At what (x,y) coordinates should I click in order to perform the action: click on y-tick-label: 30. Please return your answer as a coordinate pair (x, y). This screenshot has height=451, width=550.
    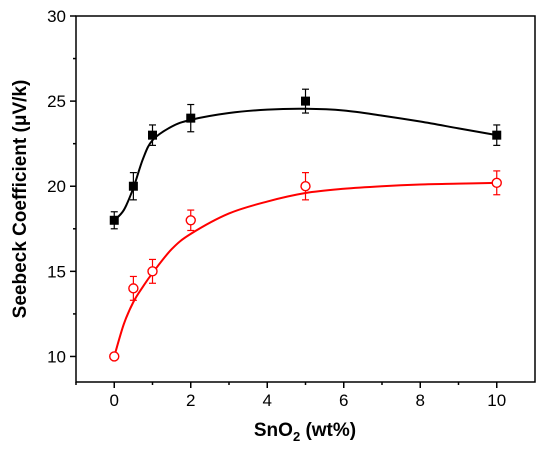
    Looking at the image, I should click on (56, 16).